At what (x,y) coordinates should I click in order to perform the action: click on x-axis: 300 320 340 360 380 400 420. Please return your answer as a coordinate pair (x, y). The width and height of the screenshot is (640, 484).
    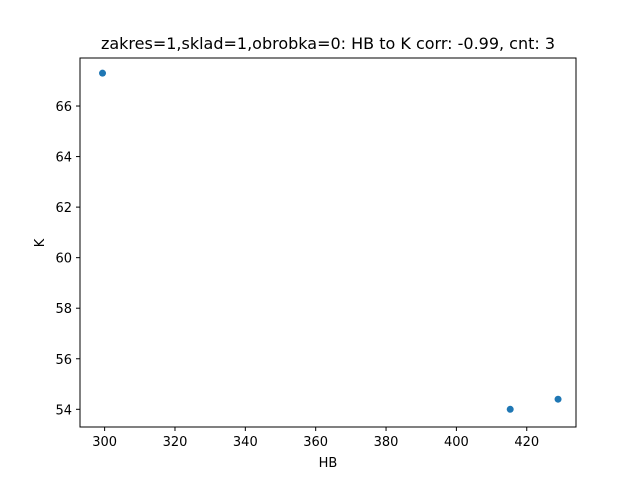
    Looking at the image, I should click on (315, 438).